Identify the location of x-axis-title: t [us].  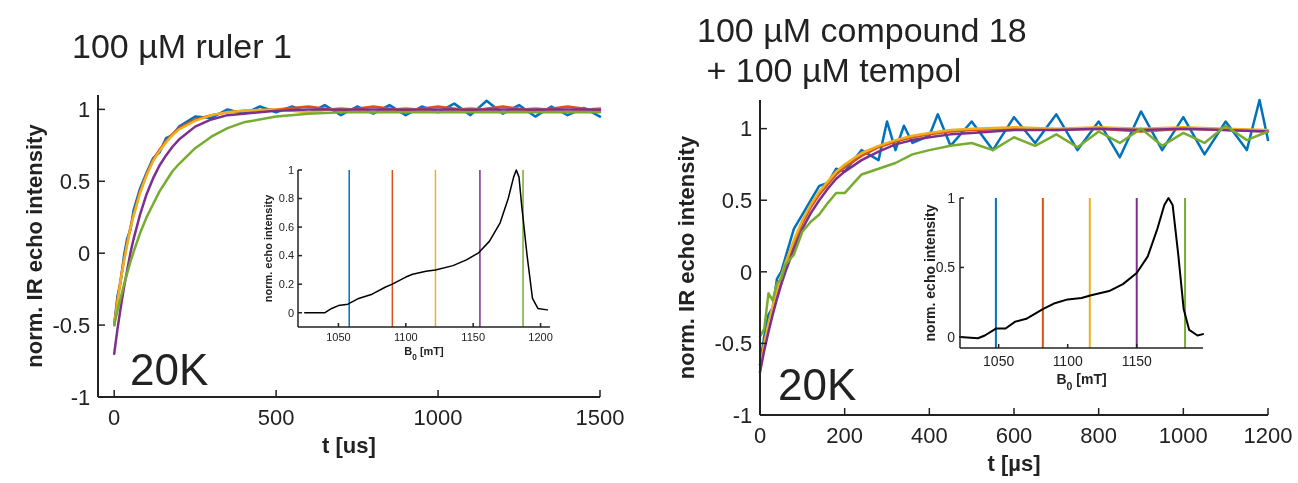
(349, 446).